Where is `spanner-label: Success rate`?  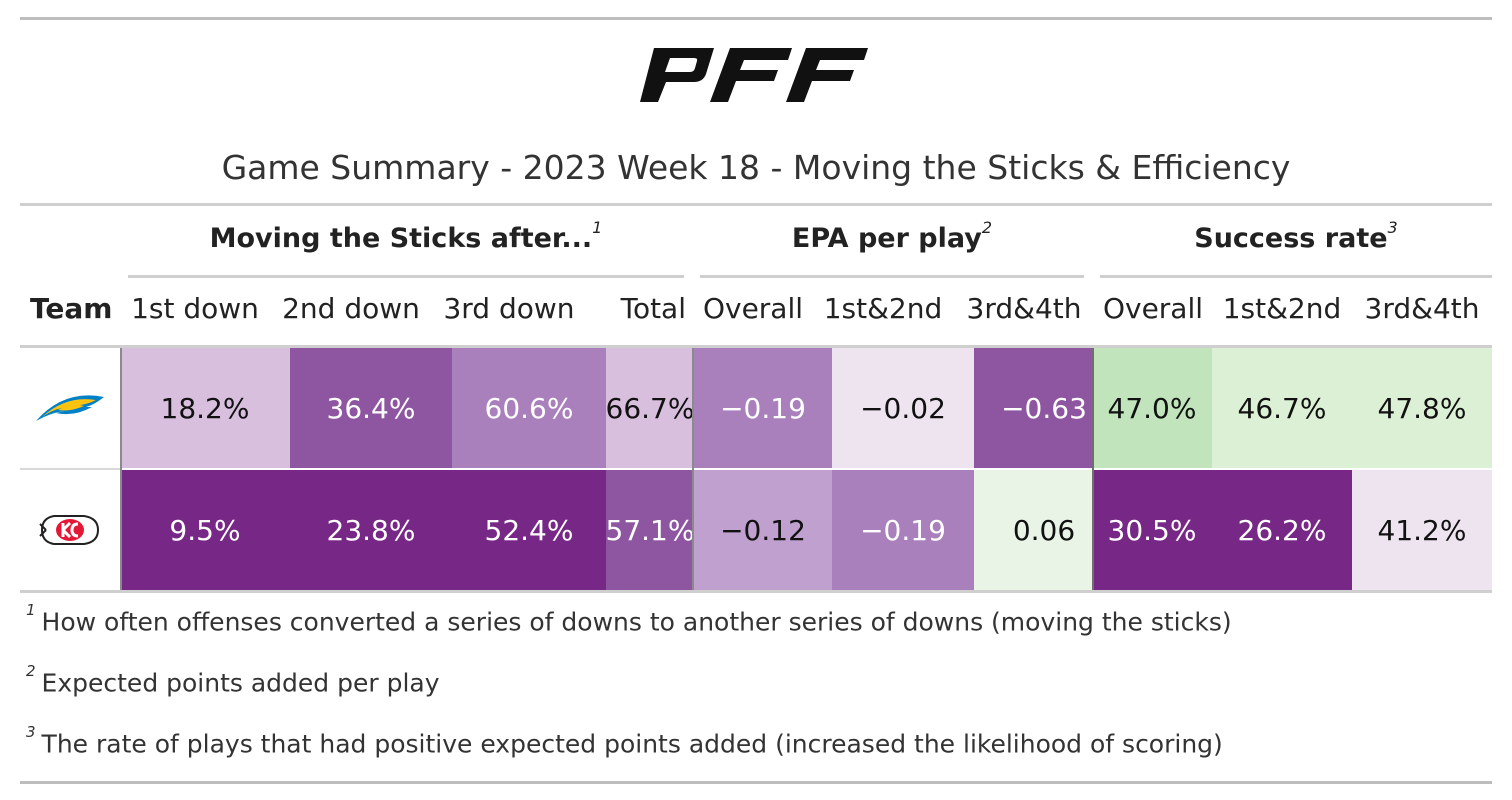
spanner-label: Success rate is located at coordinates (1291, 238).